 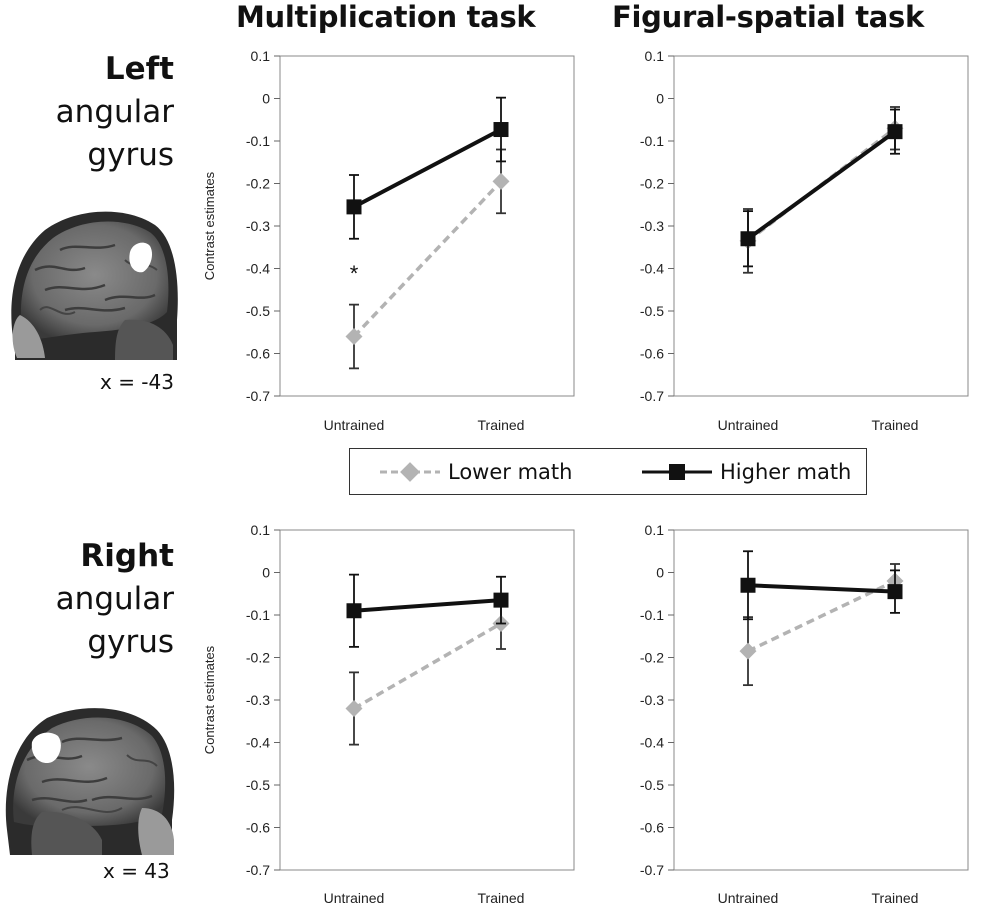 I want to click on legend-label-lower-math: Lower math, so click(x=510, y=472).